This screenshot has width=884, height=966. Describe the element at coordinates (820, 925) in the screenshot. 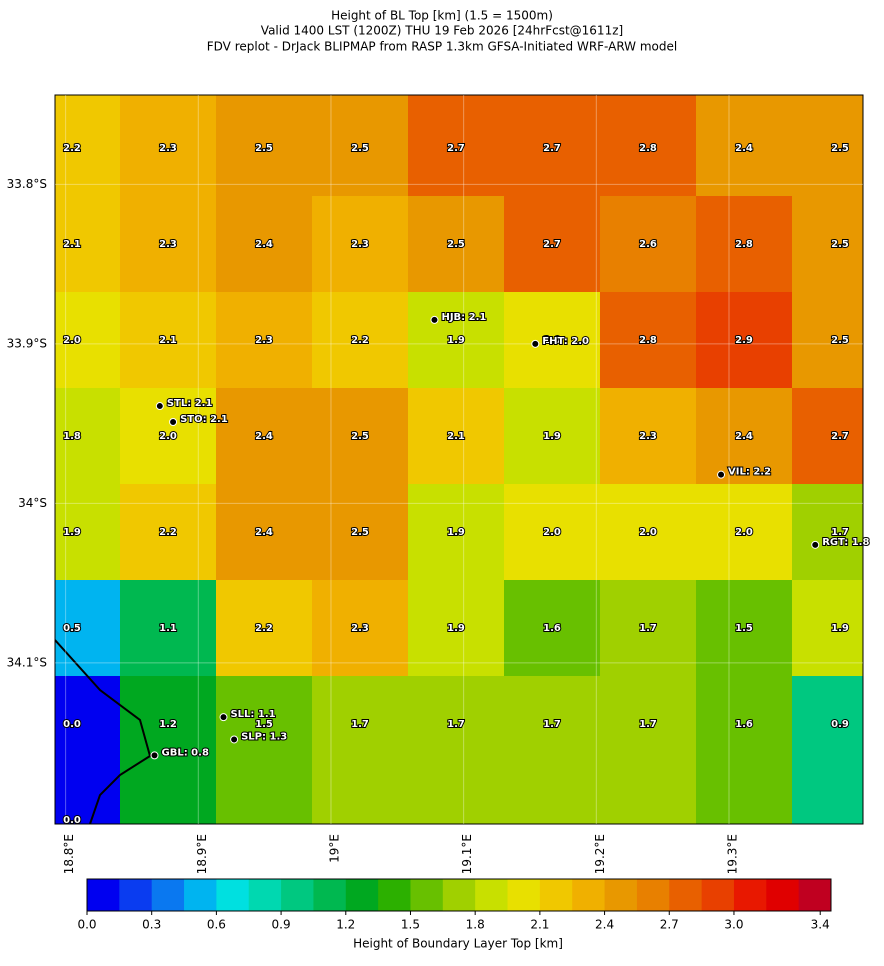

I see `colorbar-tick-label: 3.4` at that location.